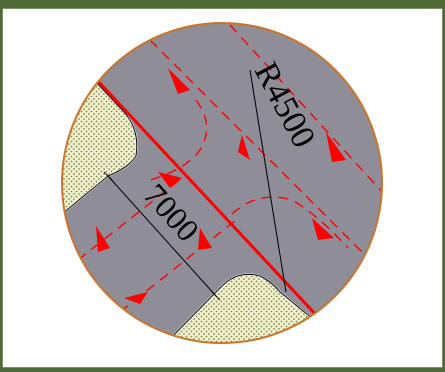 The height and width of the screenshot is (372, 445). I want to click on width-dimension, so click(162, 236).